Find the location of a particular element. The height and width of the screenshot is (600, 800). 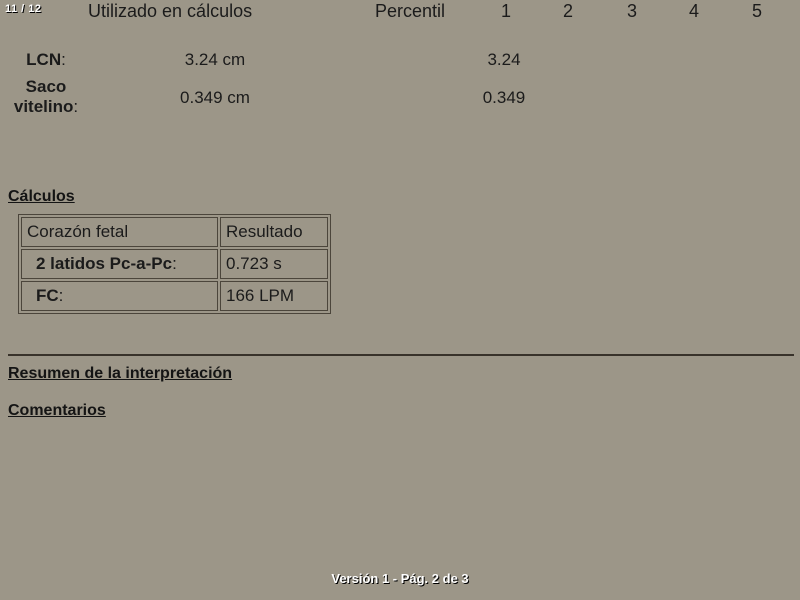

footer-version-page: Versión 1 - Pág. 2 de 3 is located at coordinates (400, 578).